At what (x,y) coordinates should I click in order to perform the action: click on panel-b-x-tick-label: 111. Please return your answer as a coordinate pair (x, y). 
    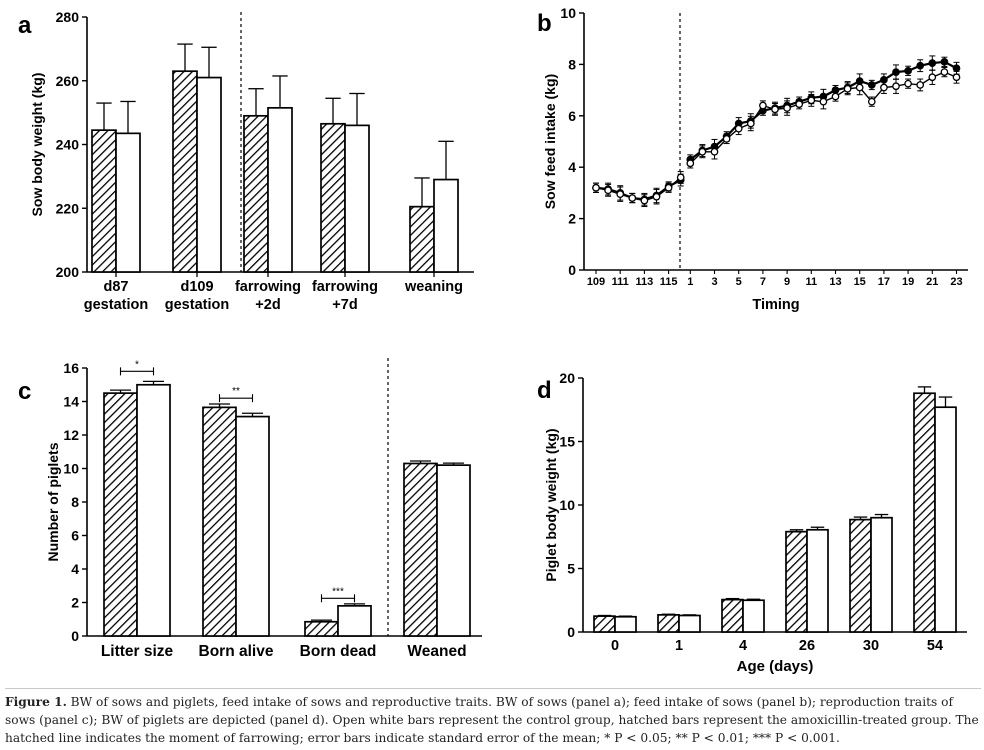
    Looking at the image, I should click on (620, 282).